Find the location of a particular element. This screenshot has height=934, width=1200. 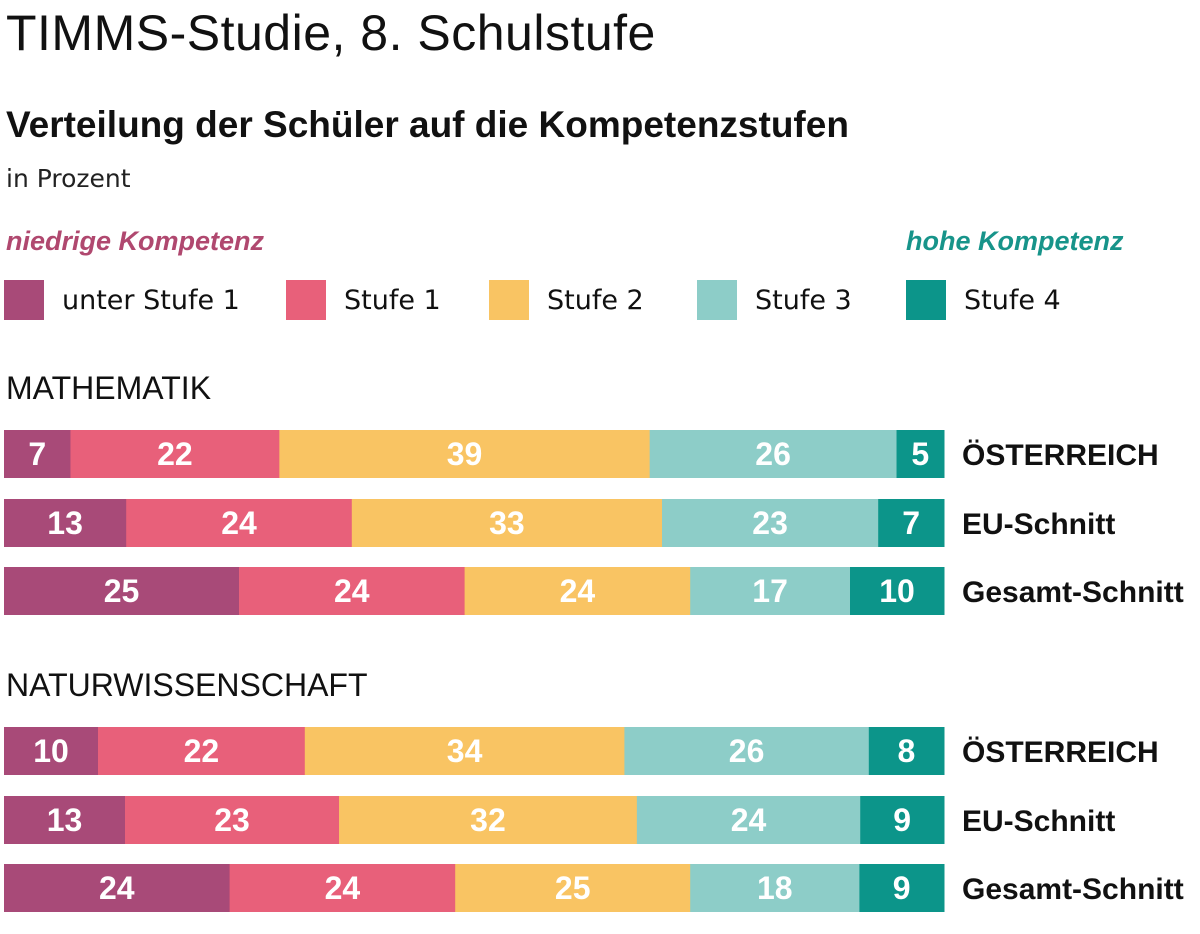

data-label: 8 is located at coordinates (907, 751).